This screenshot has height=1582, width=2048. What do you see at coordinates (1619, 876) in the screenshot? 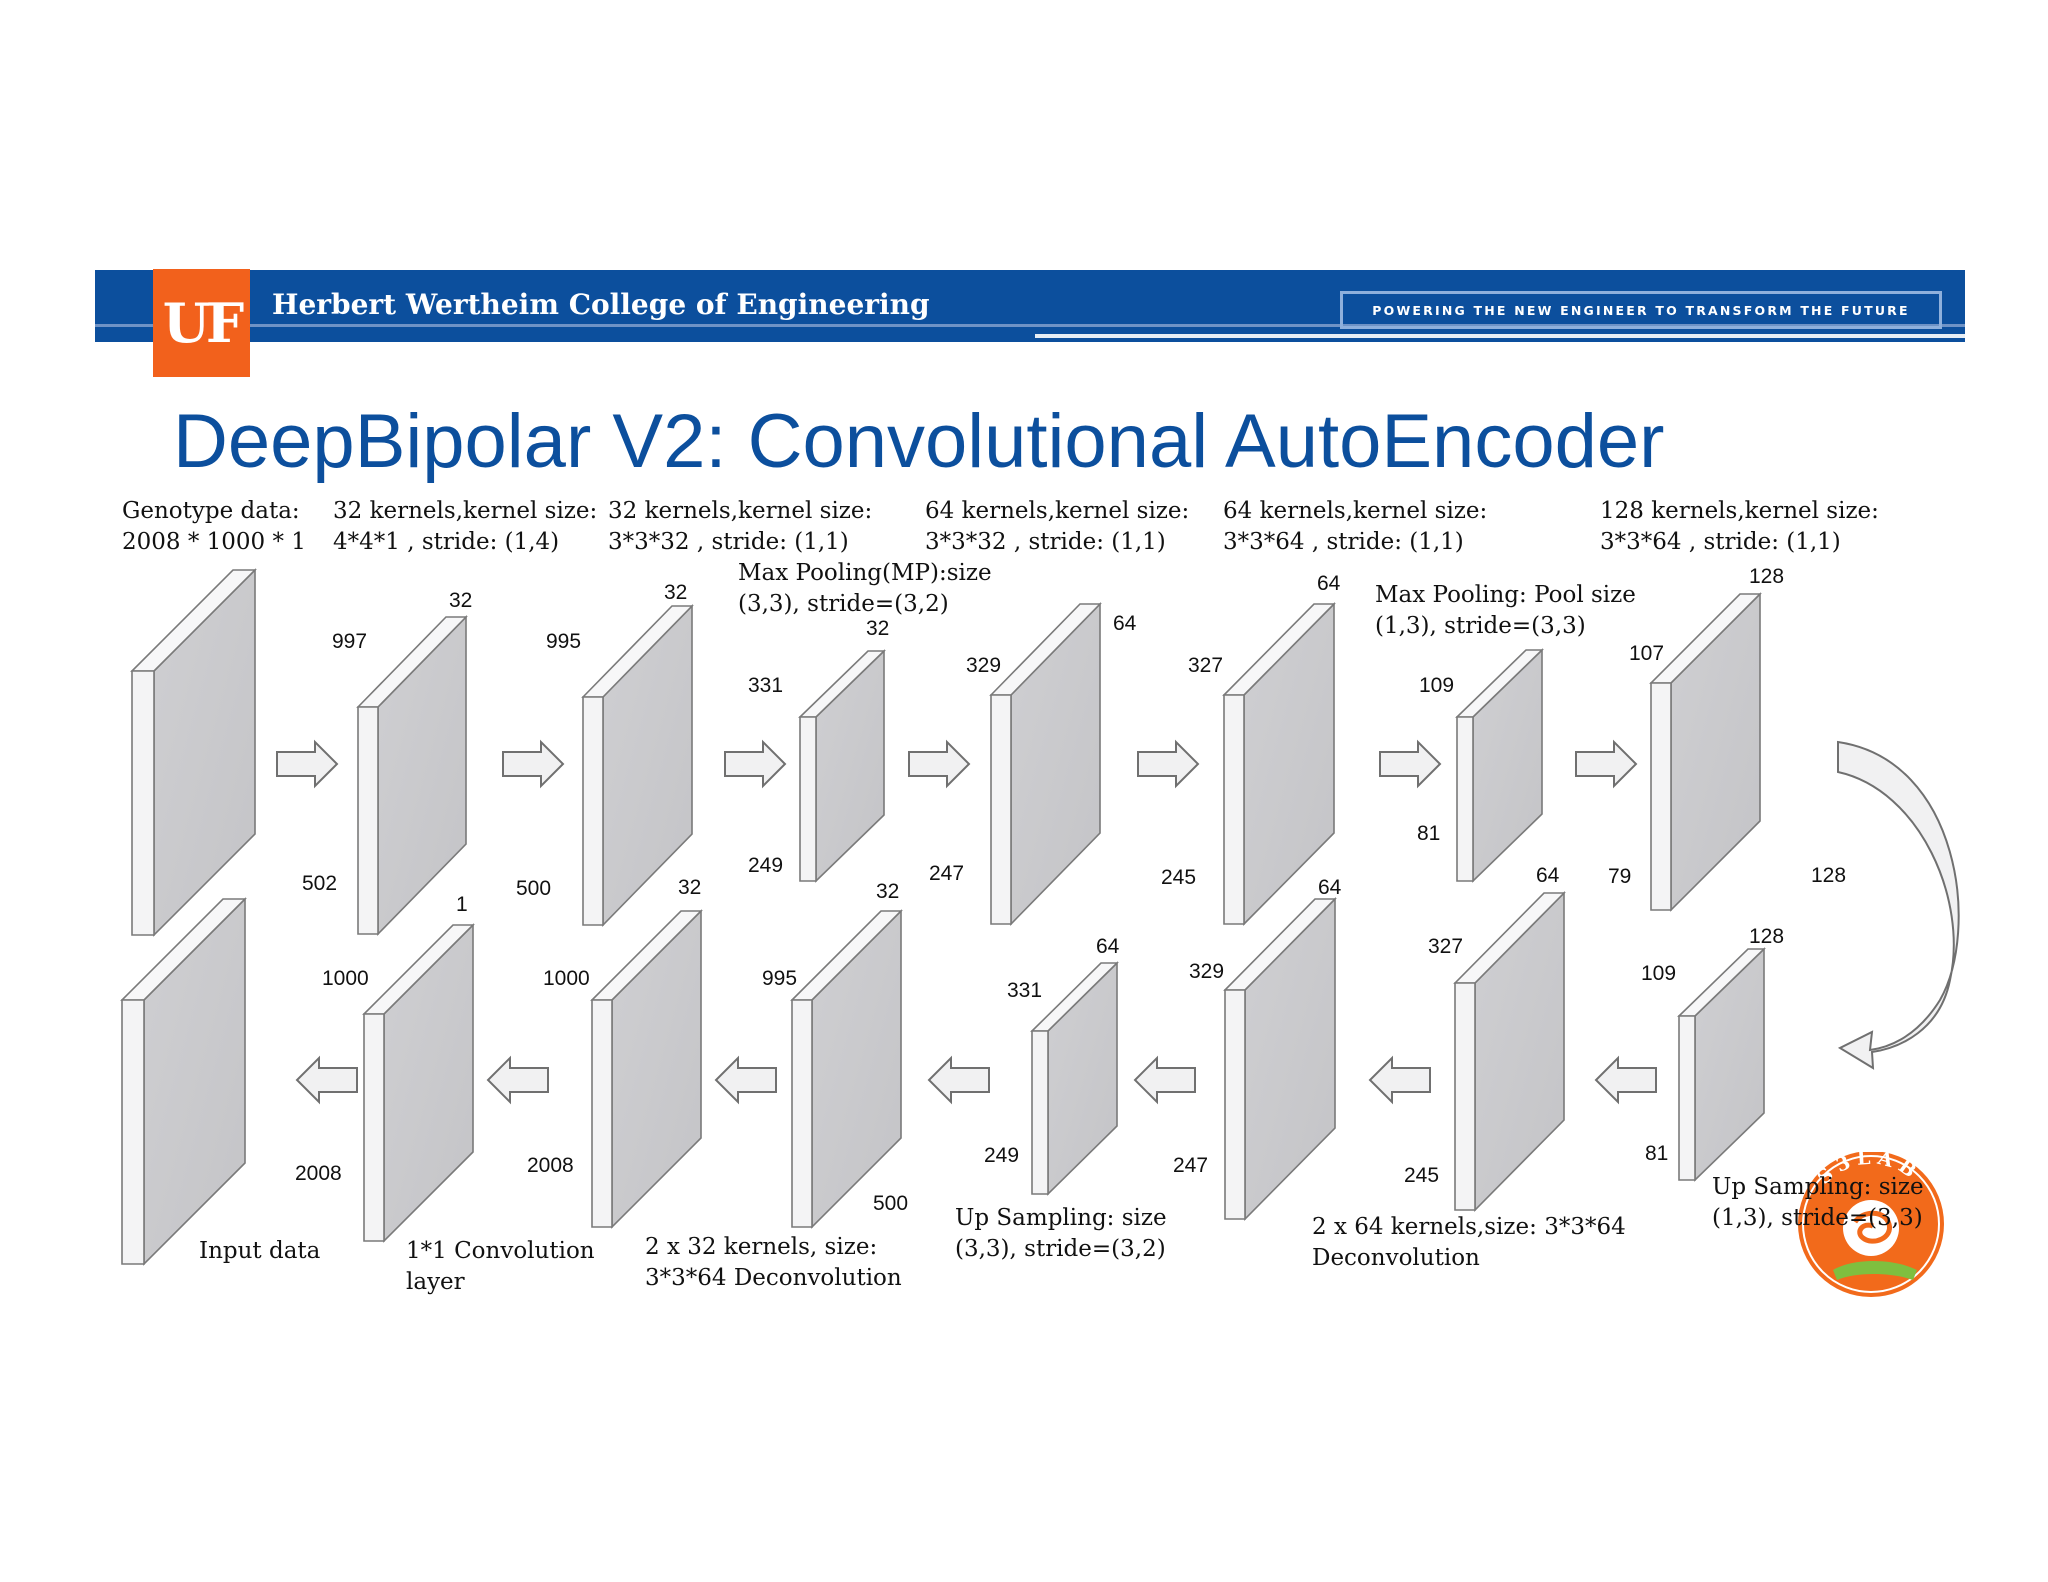
I see `e7-height: 79` at bounding box center [1619, 876].